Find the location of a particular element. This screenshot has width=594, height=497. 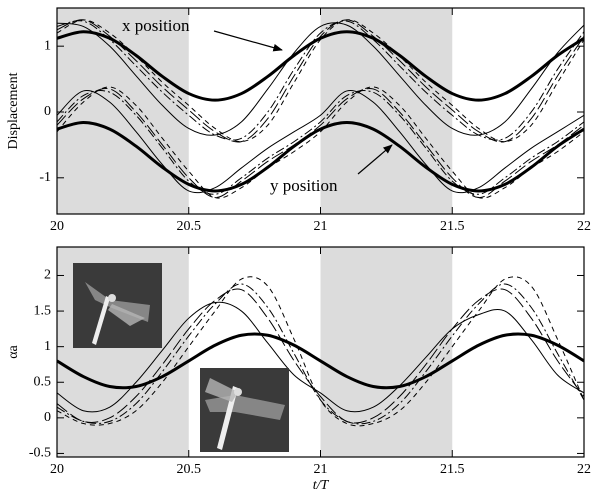

annotation: x position is located at coordinates (156, 25).